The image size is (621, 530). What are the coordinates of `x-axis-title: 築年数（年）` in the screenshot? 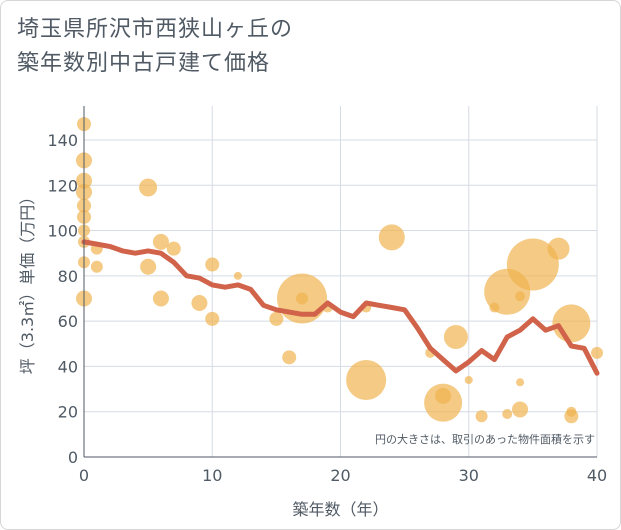 It's located at (340, 509).